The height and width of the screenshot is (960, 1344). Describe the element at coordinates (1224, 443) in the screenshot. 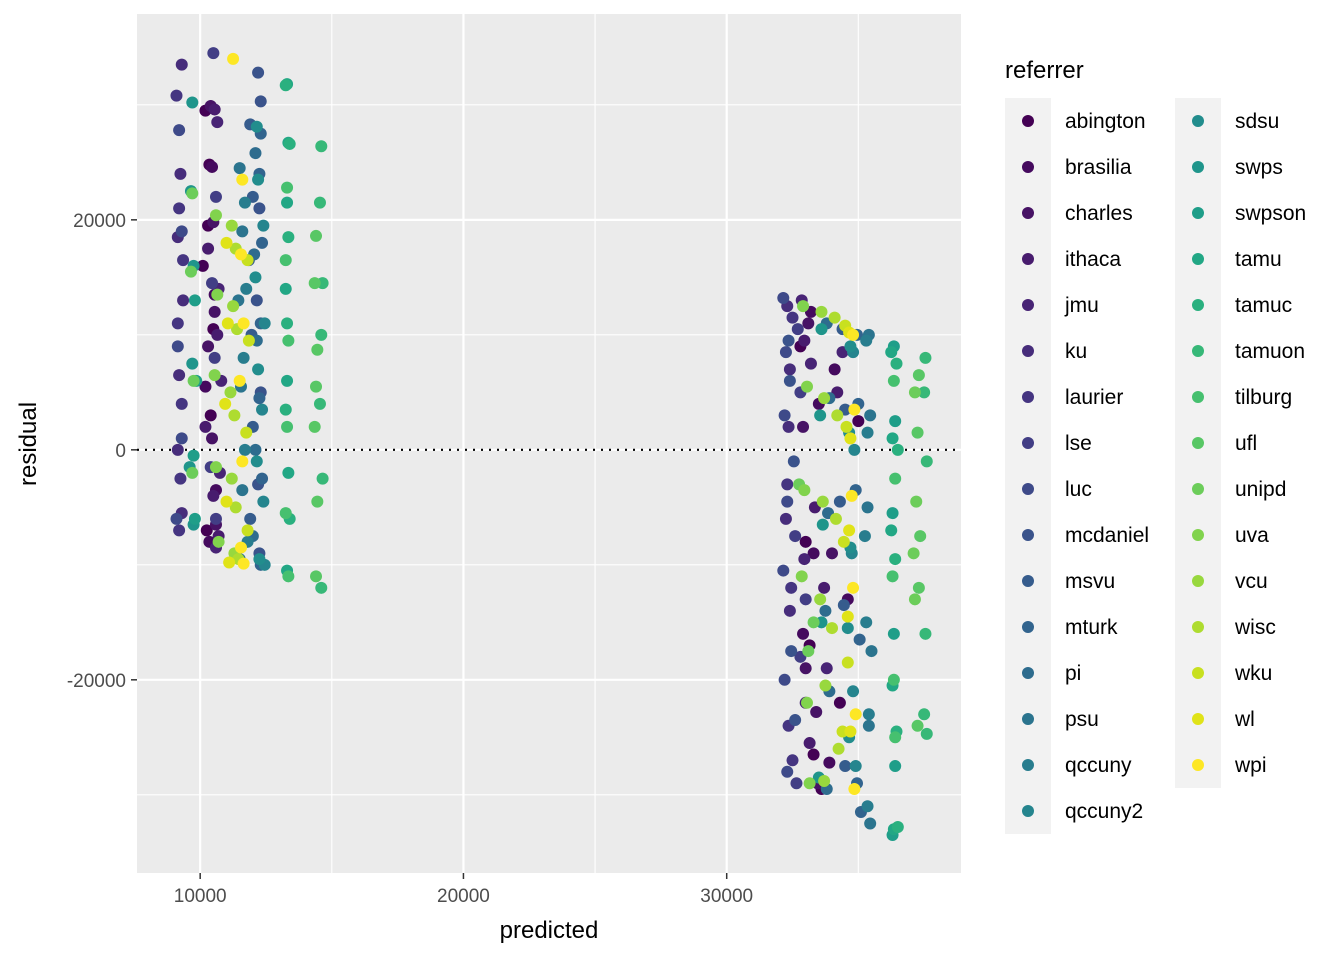

I see `legend-item-ufl: ufl` at that location.